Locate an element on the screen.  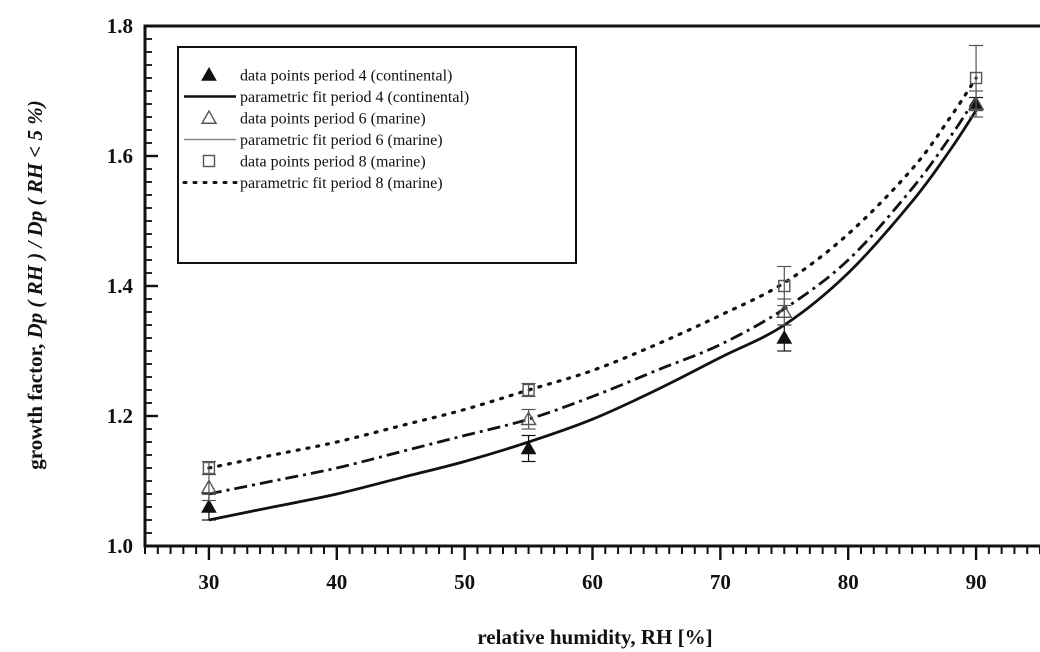
x-tick-label: 80 is located at coordinates (848, 582).